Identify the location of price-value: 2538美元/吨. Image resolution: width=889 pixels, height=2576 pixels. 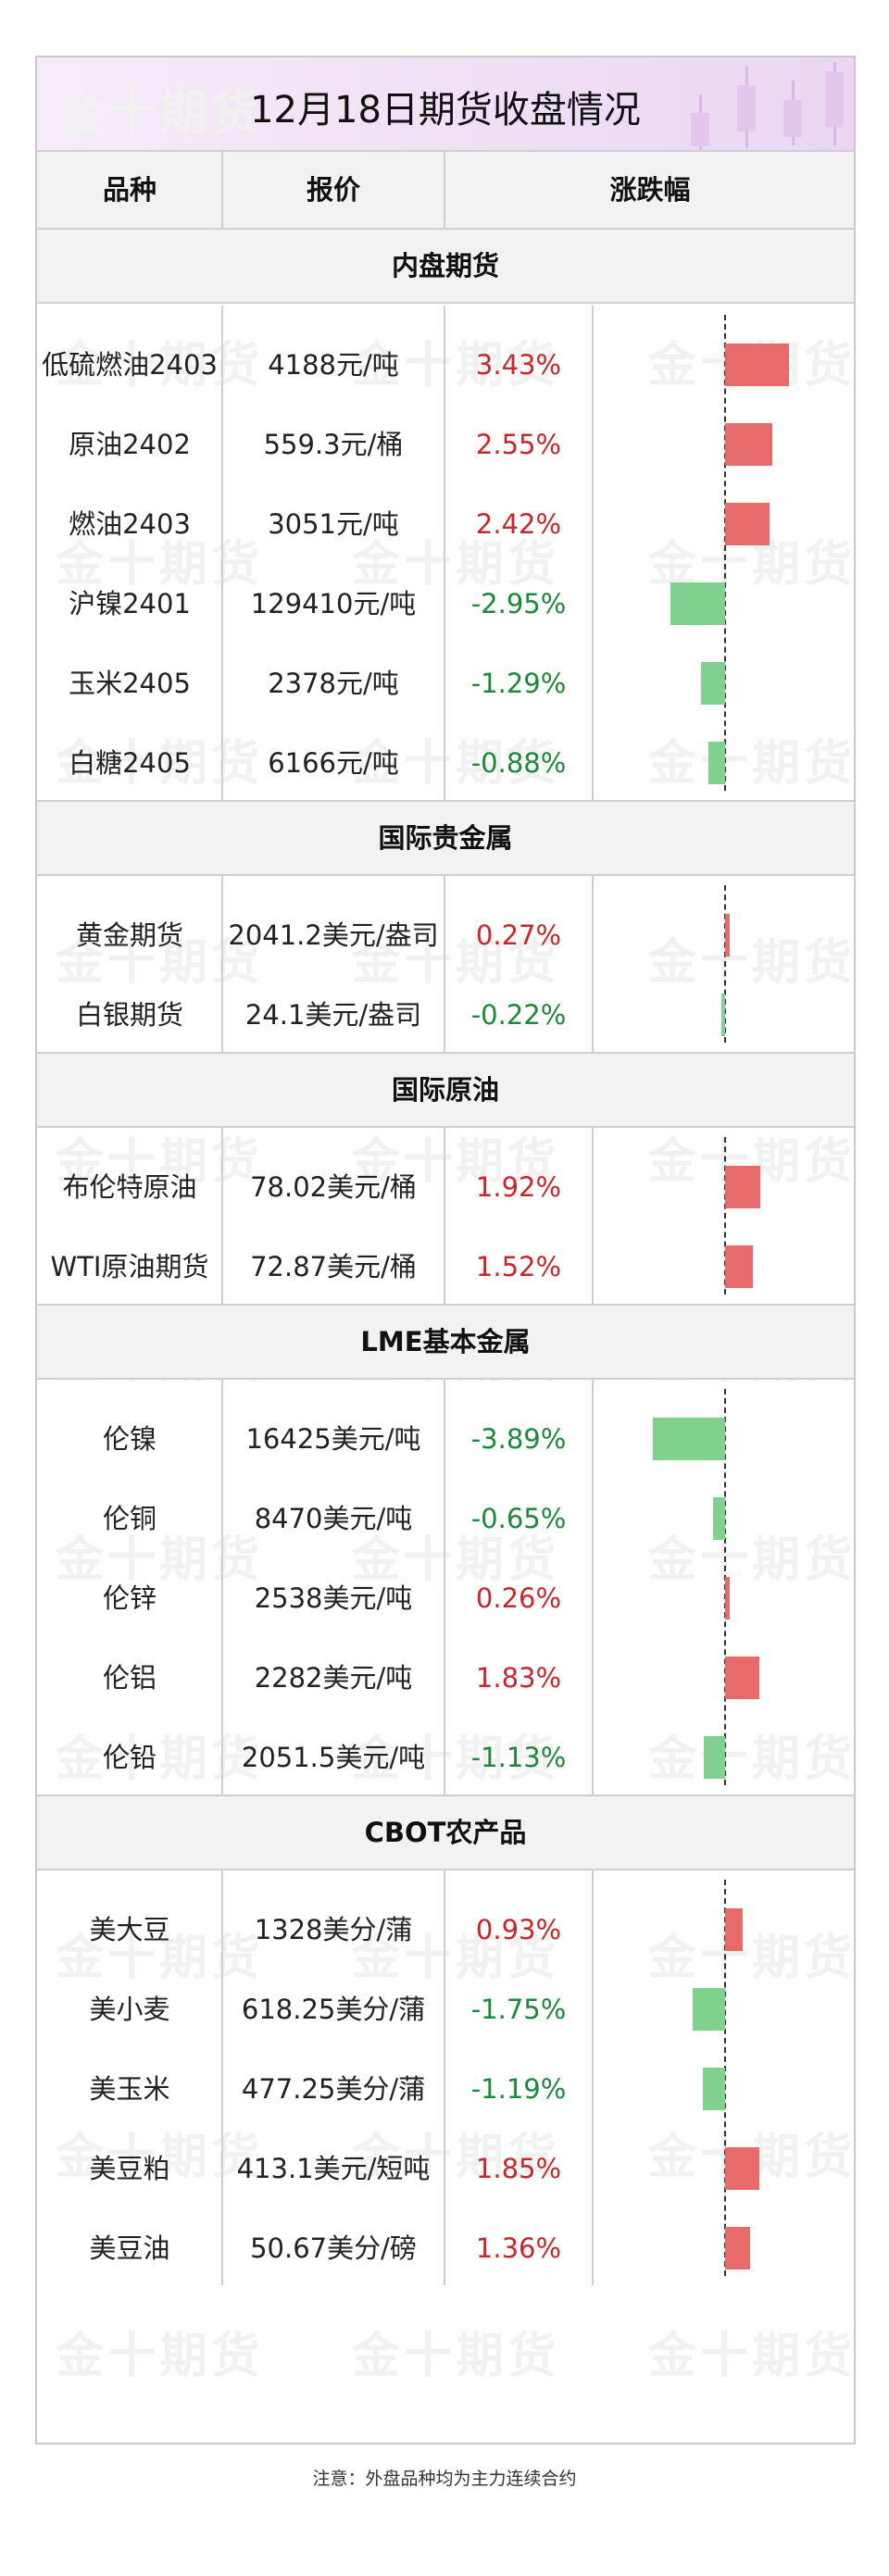
(333, 1598).